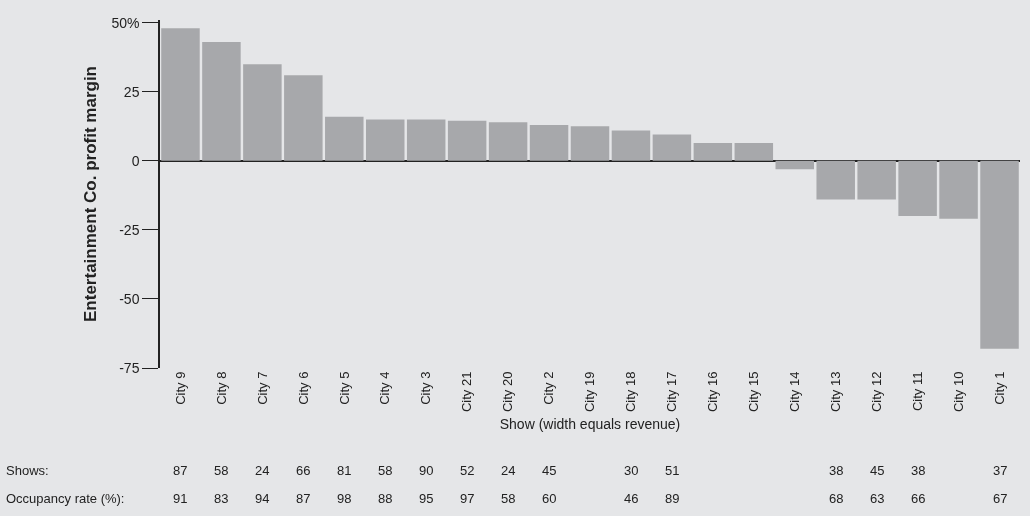 The height and width of the screenshot is (516, 1030). I want to click on x-tick-label: City 10, so click(958, 392).